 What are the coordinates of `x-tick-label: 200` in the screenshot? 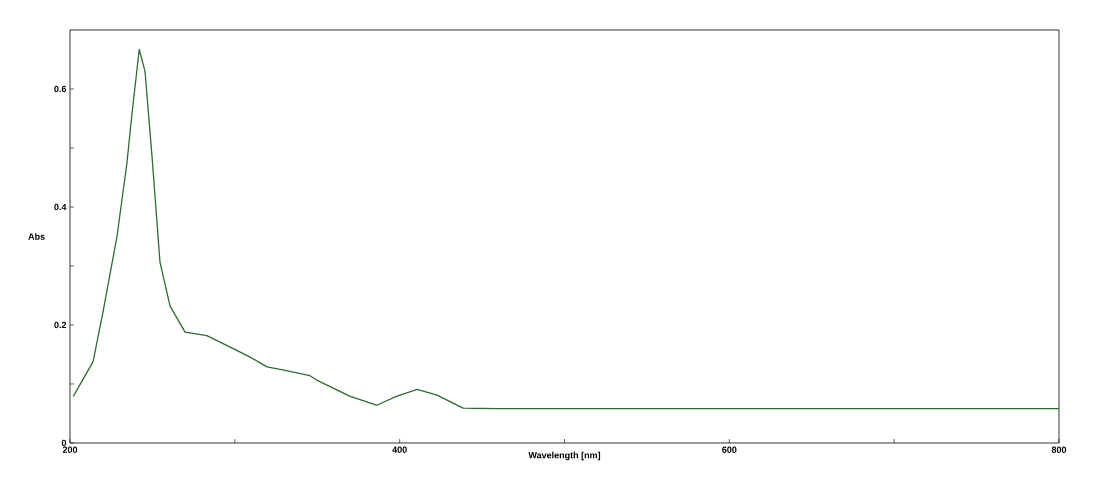 It's located at (70, 449).